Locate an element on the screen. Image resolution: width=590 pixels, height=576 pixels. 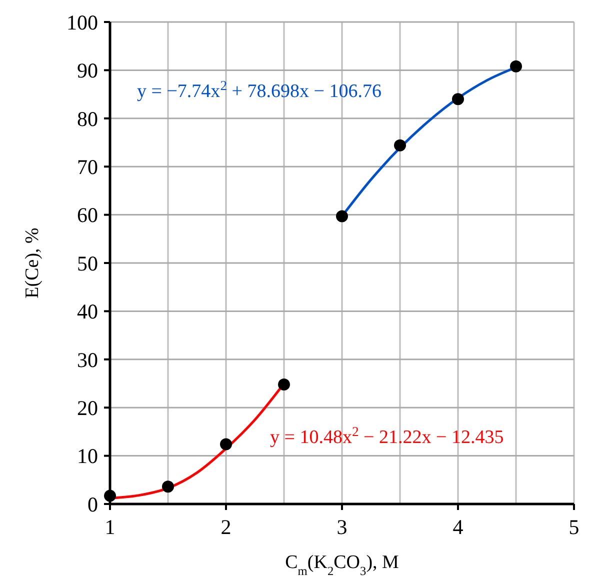
y-tick-label: 90 is located at coordinates (87, 70).